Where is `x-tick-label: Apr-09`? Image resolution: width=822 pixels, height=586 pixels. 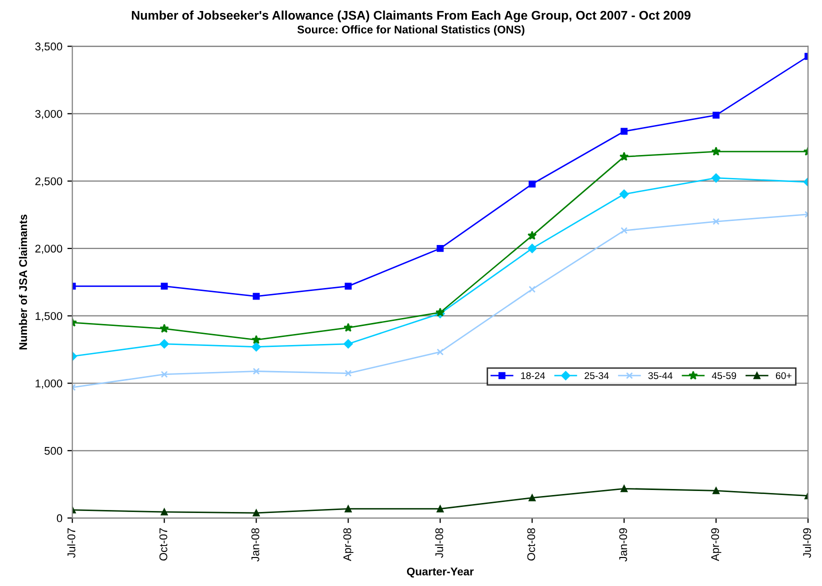 x-tick-label: Apr-09 is located at coordinates (716, 545).